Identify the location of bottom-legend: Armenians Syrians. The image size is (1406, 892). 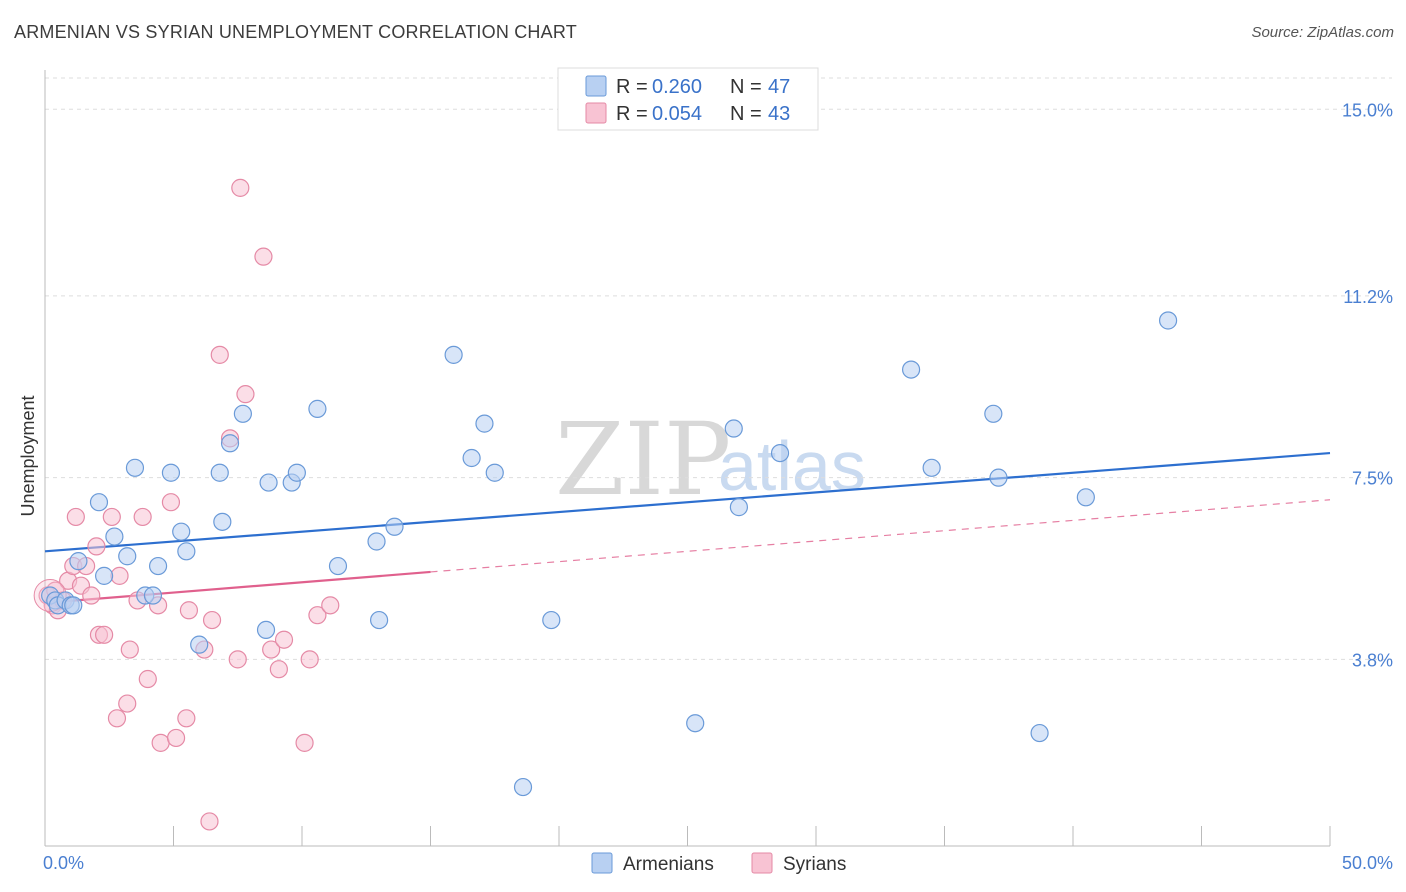
(718, 863).